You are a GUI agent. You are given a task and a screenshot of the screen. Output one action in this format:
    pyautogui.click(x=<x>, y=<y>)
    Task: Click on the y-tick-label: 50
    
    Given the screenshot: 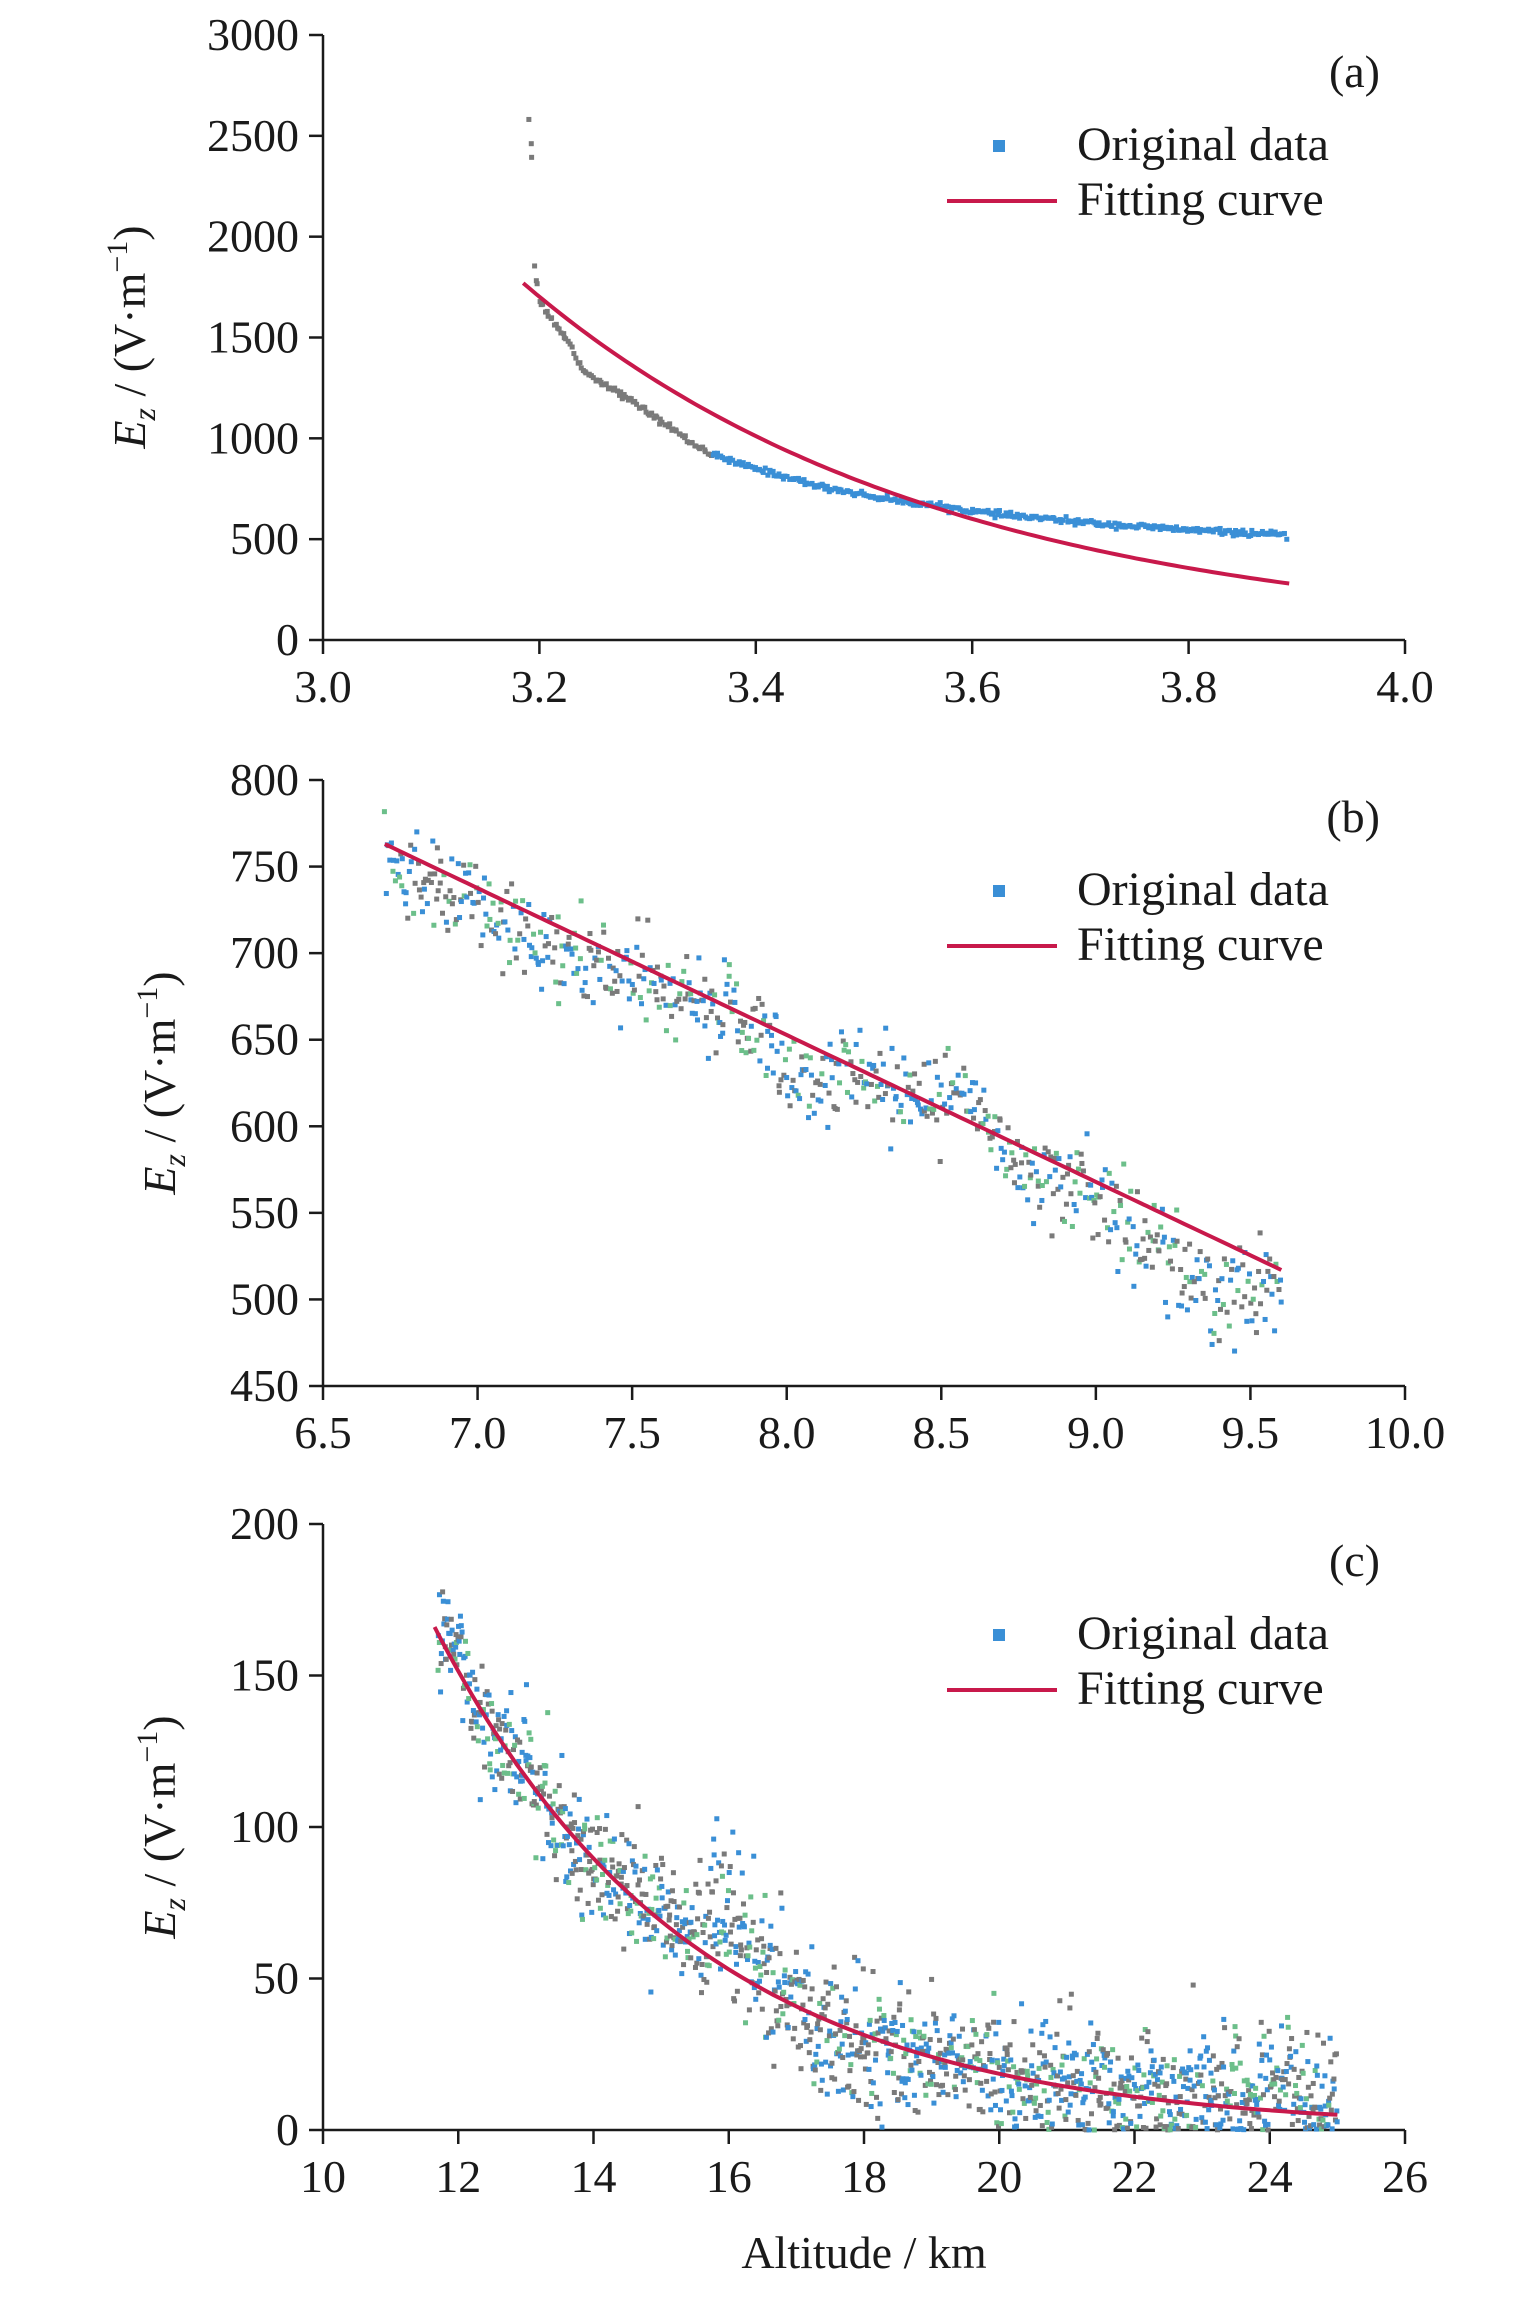 What is the action you would take?
    pyautogui.click(x=276, y=1978)
    